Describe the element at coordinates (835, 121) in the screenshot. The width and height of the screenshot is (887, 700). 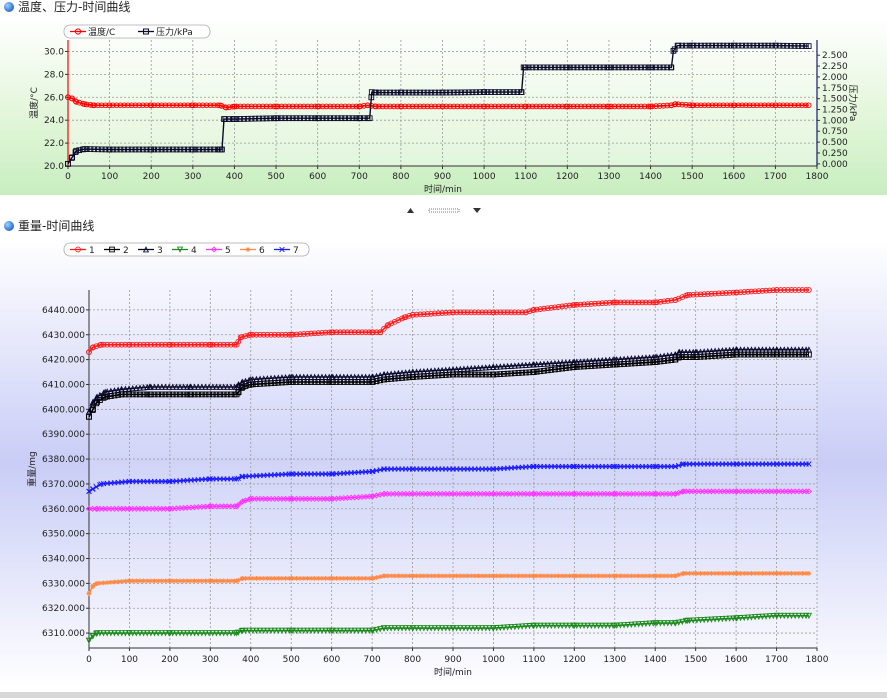
I see `top-y2-tick-label: 1.000` at that location.